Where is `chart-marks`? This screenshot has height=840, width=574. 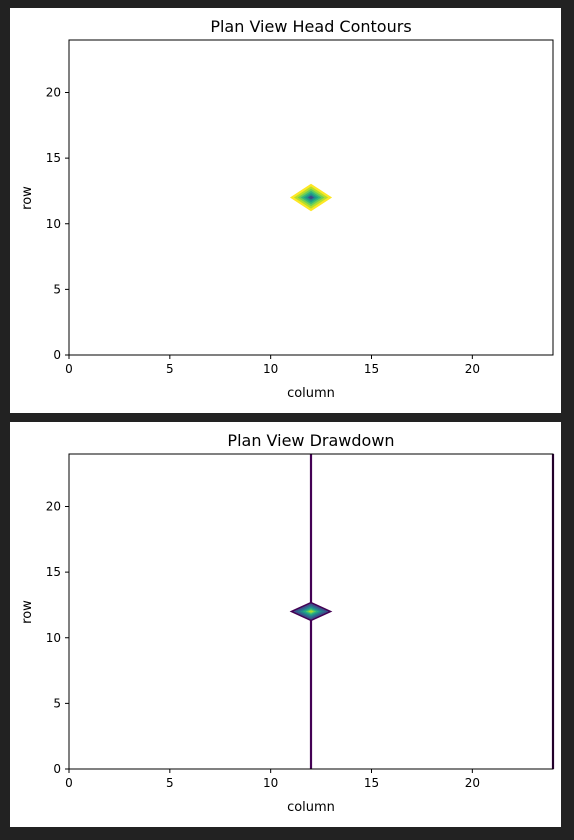 chart-marks is located at coordinates (311, 197).